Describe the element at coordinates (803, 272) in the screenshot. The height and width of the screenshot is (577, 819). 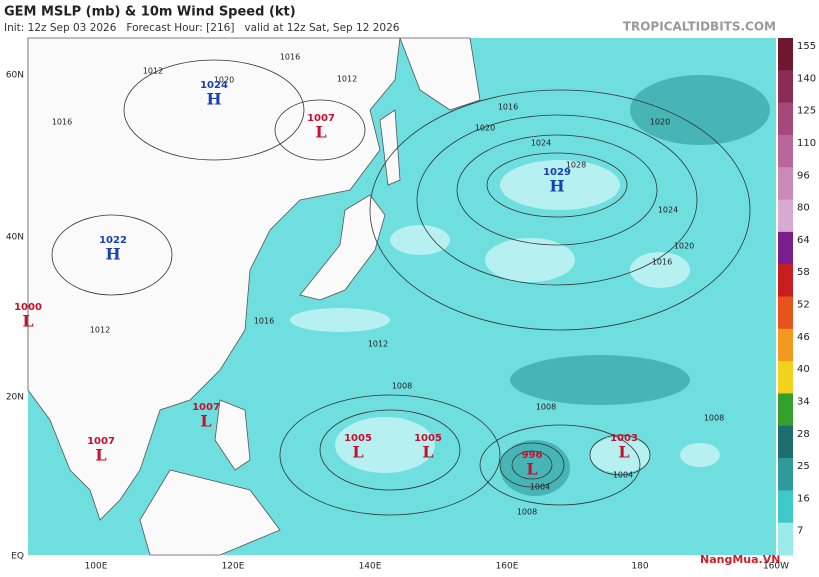
I see `colorbar-label: 58` at that location.